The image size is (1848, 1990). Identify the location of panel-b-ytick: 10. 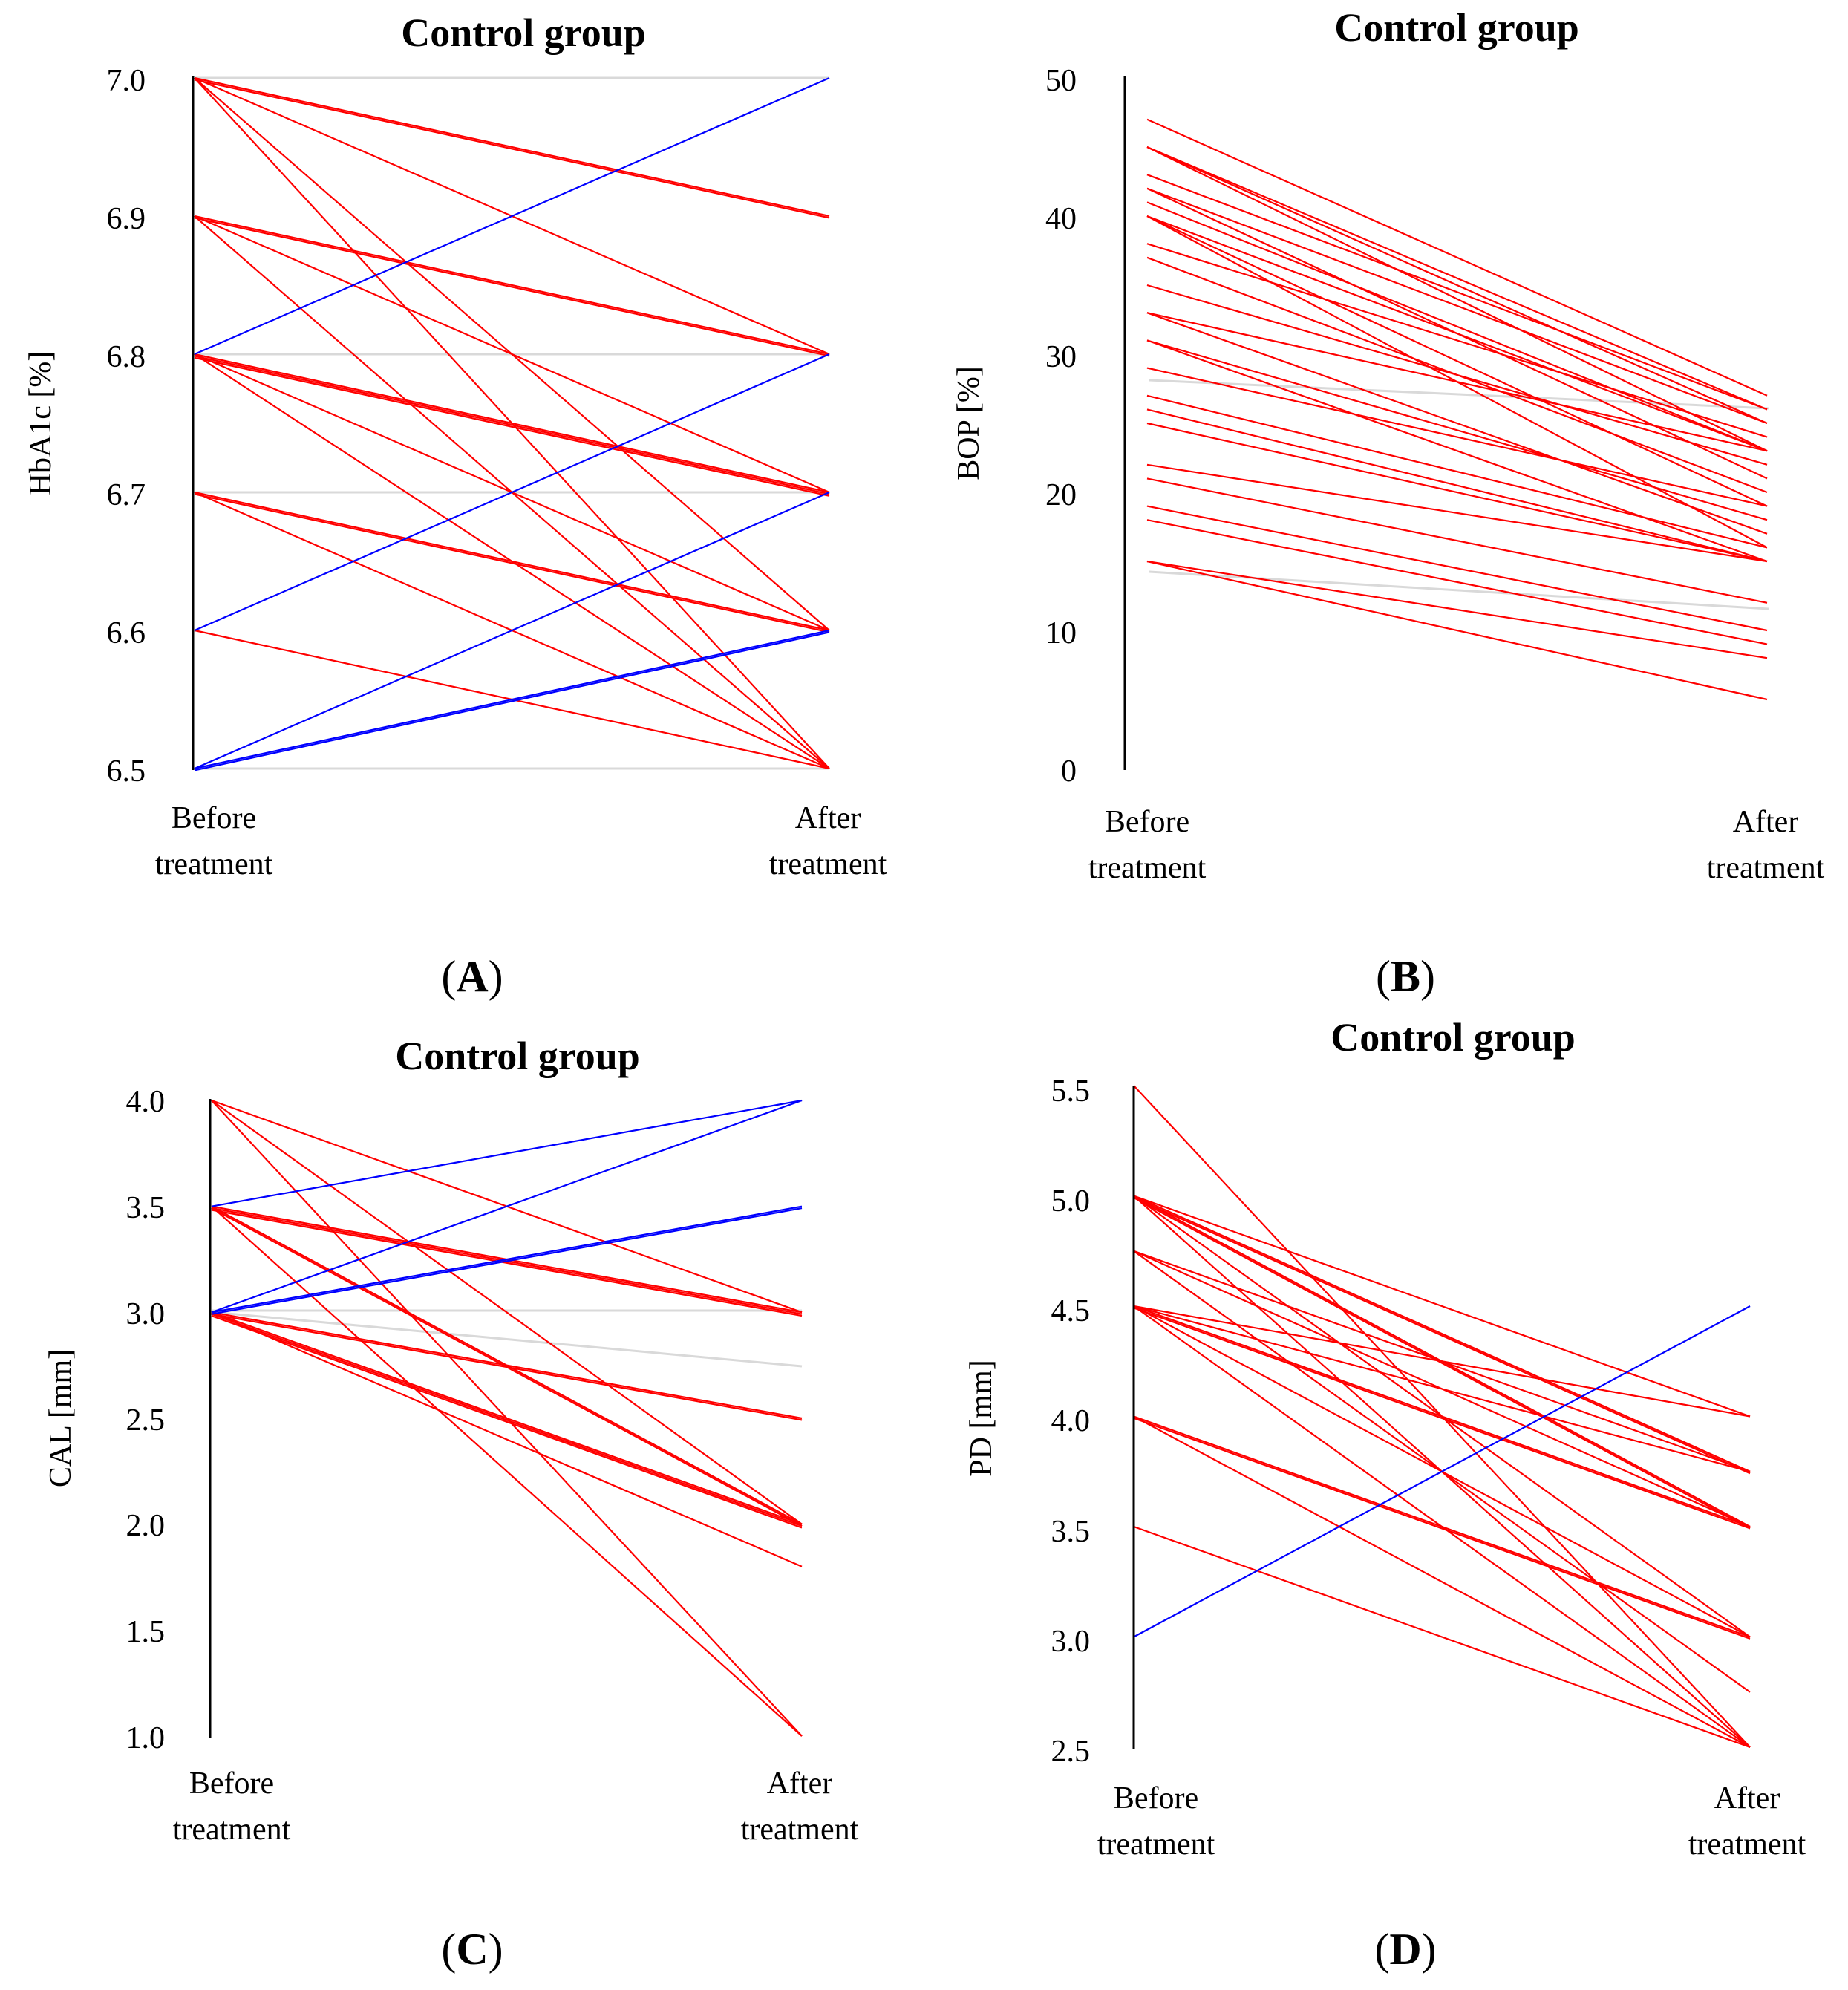
(1061, 633).